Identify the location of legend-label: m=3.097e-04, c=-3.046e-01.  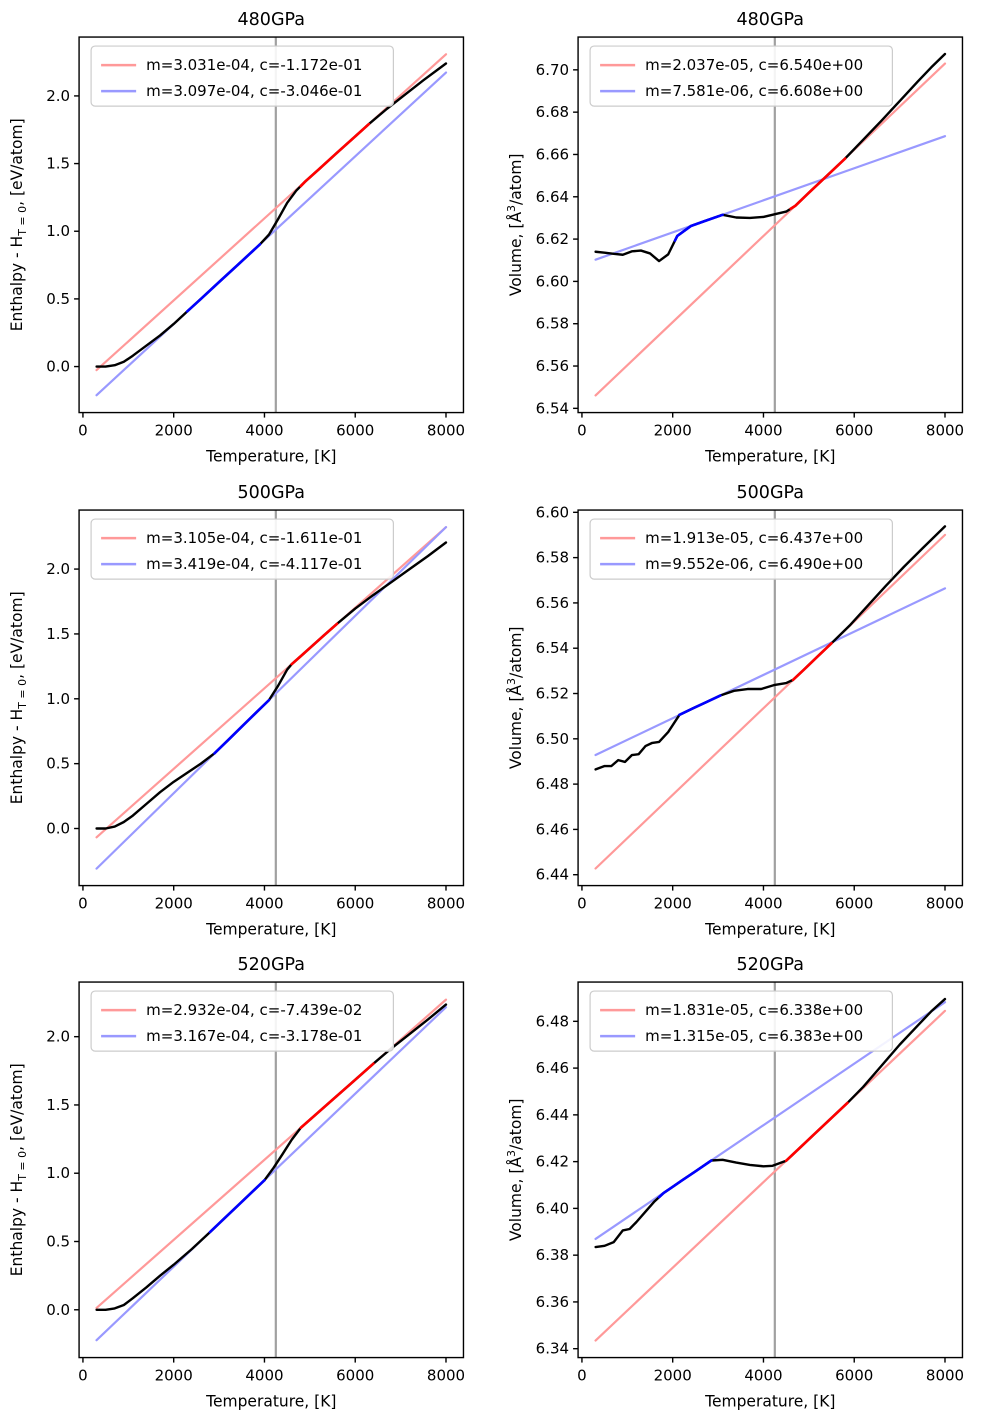
(254, 91).